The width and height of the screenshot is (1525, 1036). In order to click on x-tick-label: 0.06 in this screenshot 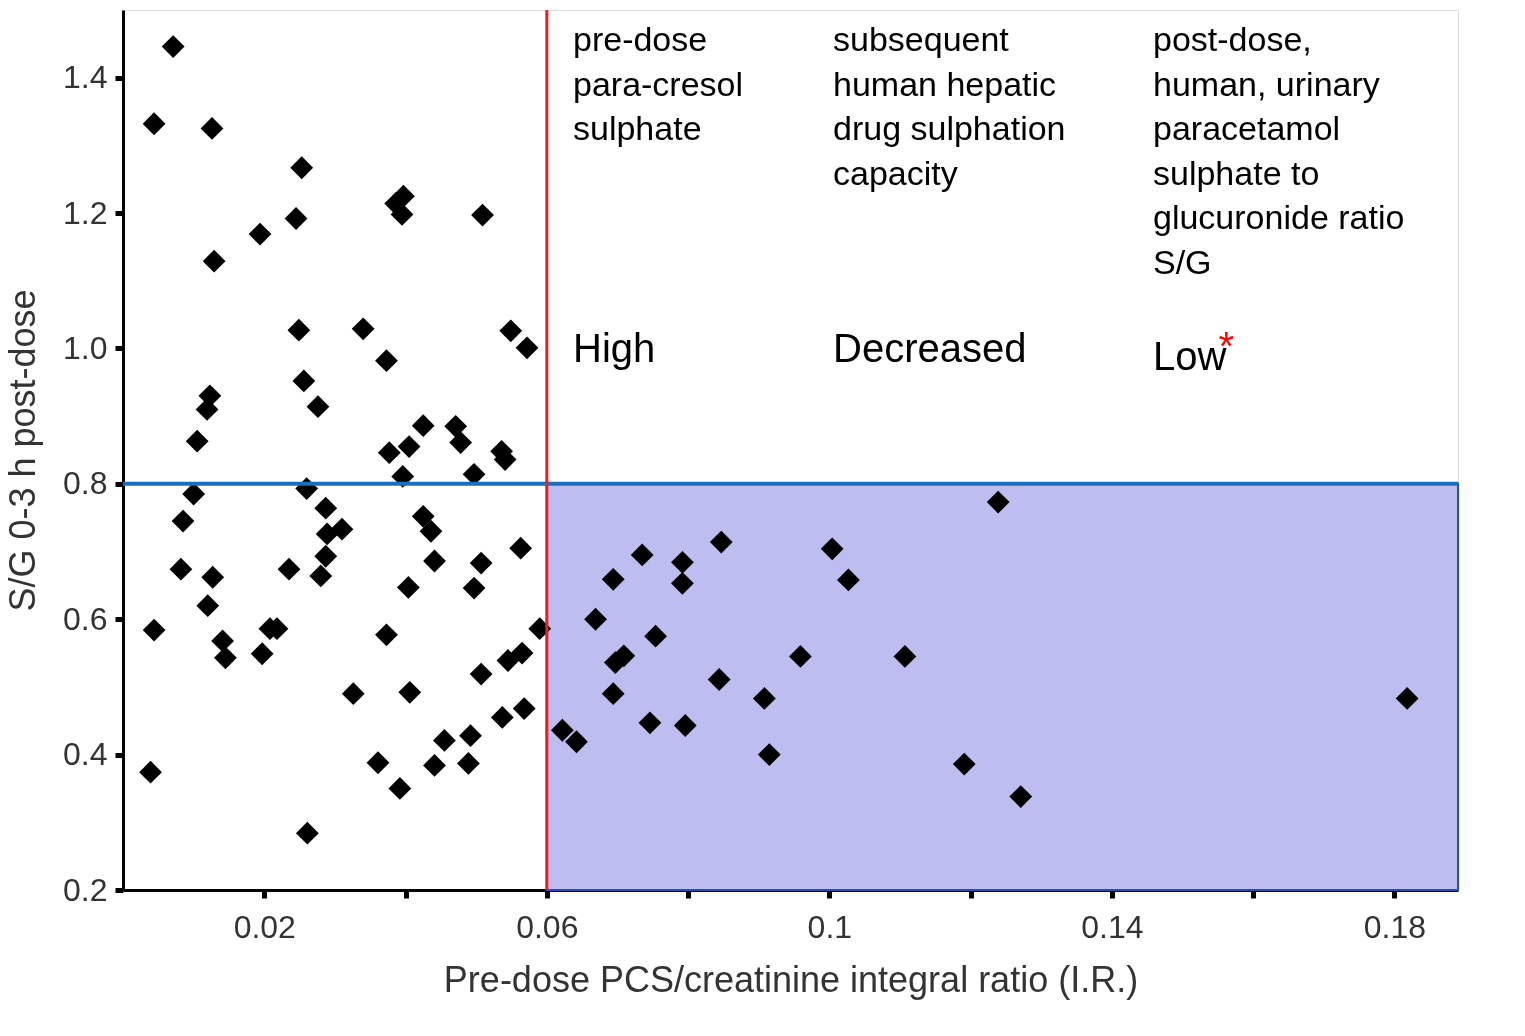, I will do `click(547, 926)`.